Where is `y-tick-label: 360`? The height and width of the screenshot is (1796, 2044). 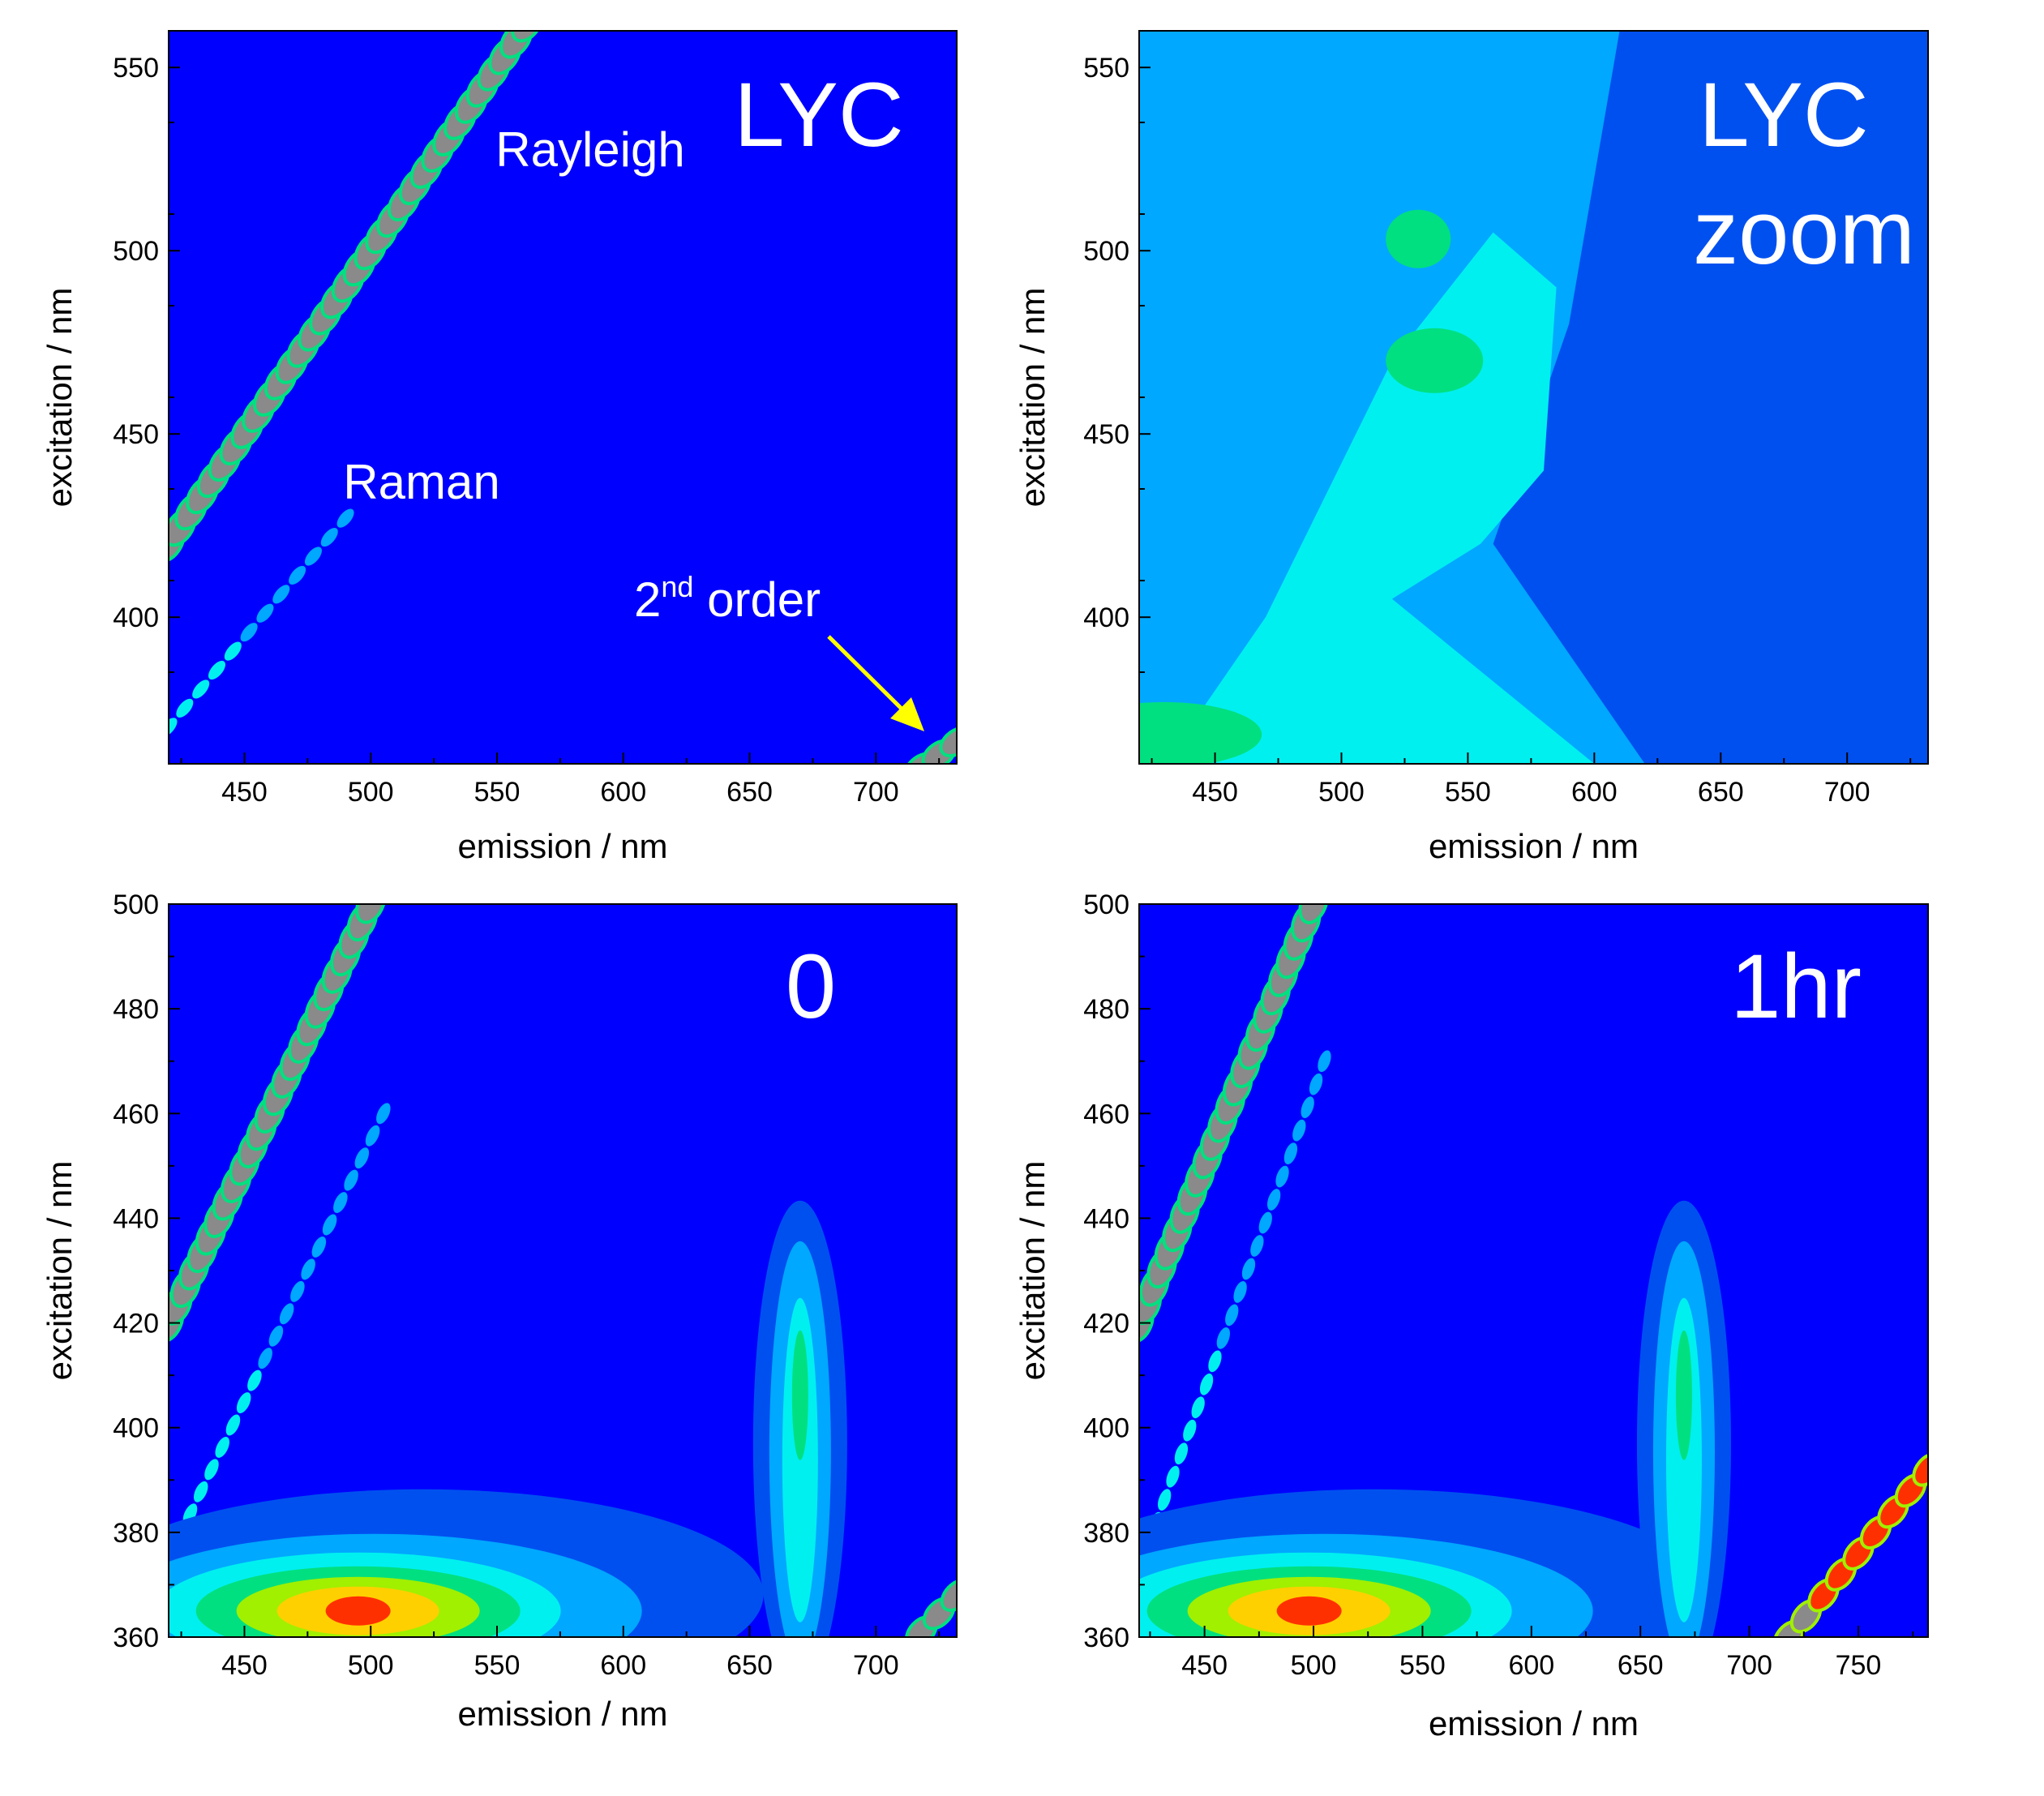
y-tick-label: 360 is located at coordinates (136, 1637).